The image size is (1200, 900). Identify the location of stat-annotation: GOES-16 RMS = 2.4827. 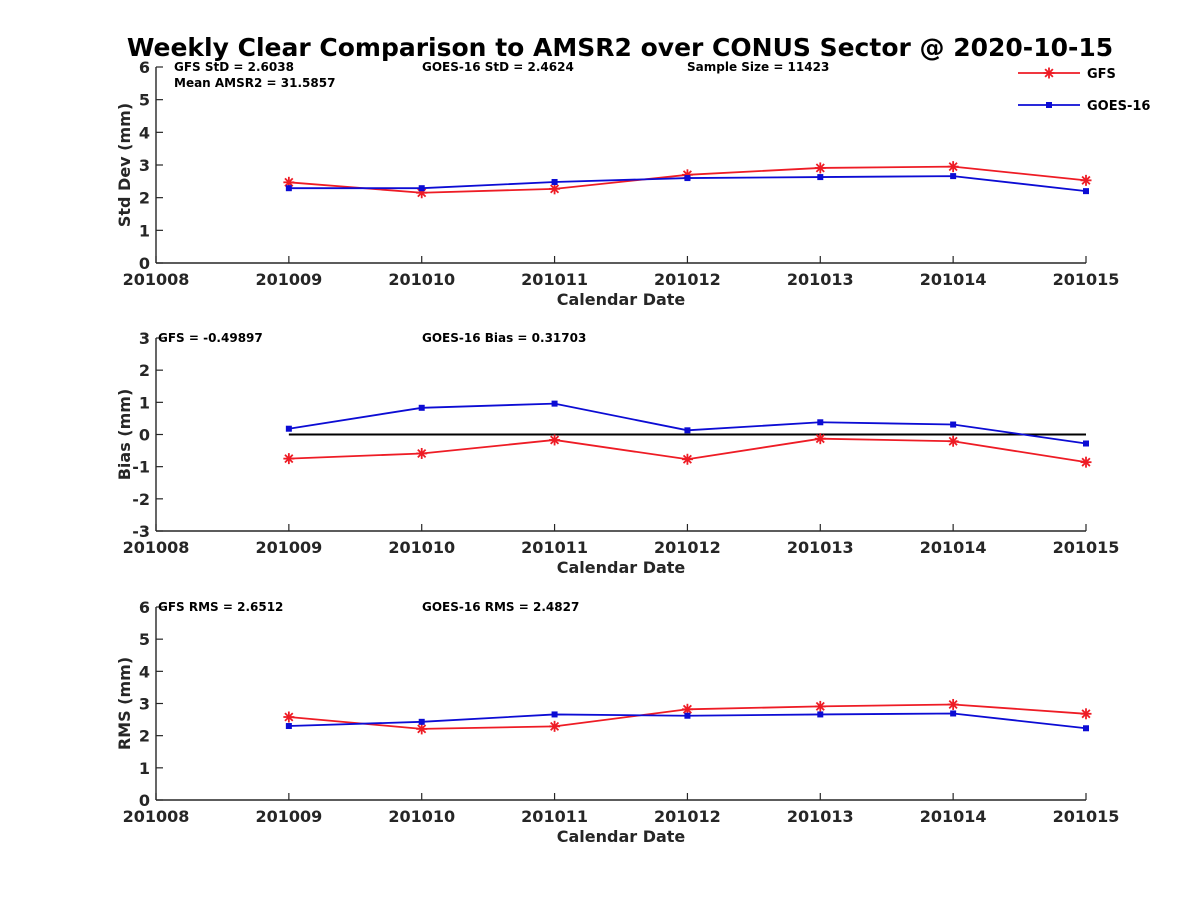
(500, 607).